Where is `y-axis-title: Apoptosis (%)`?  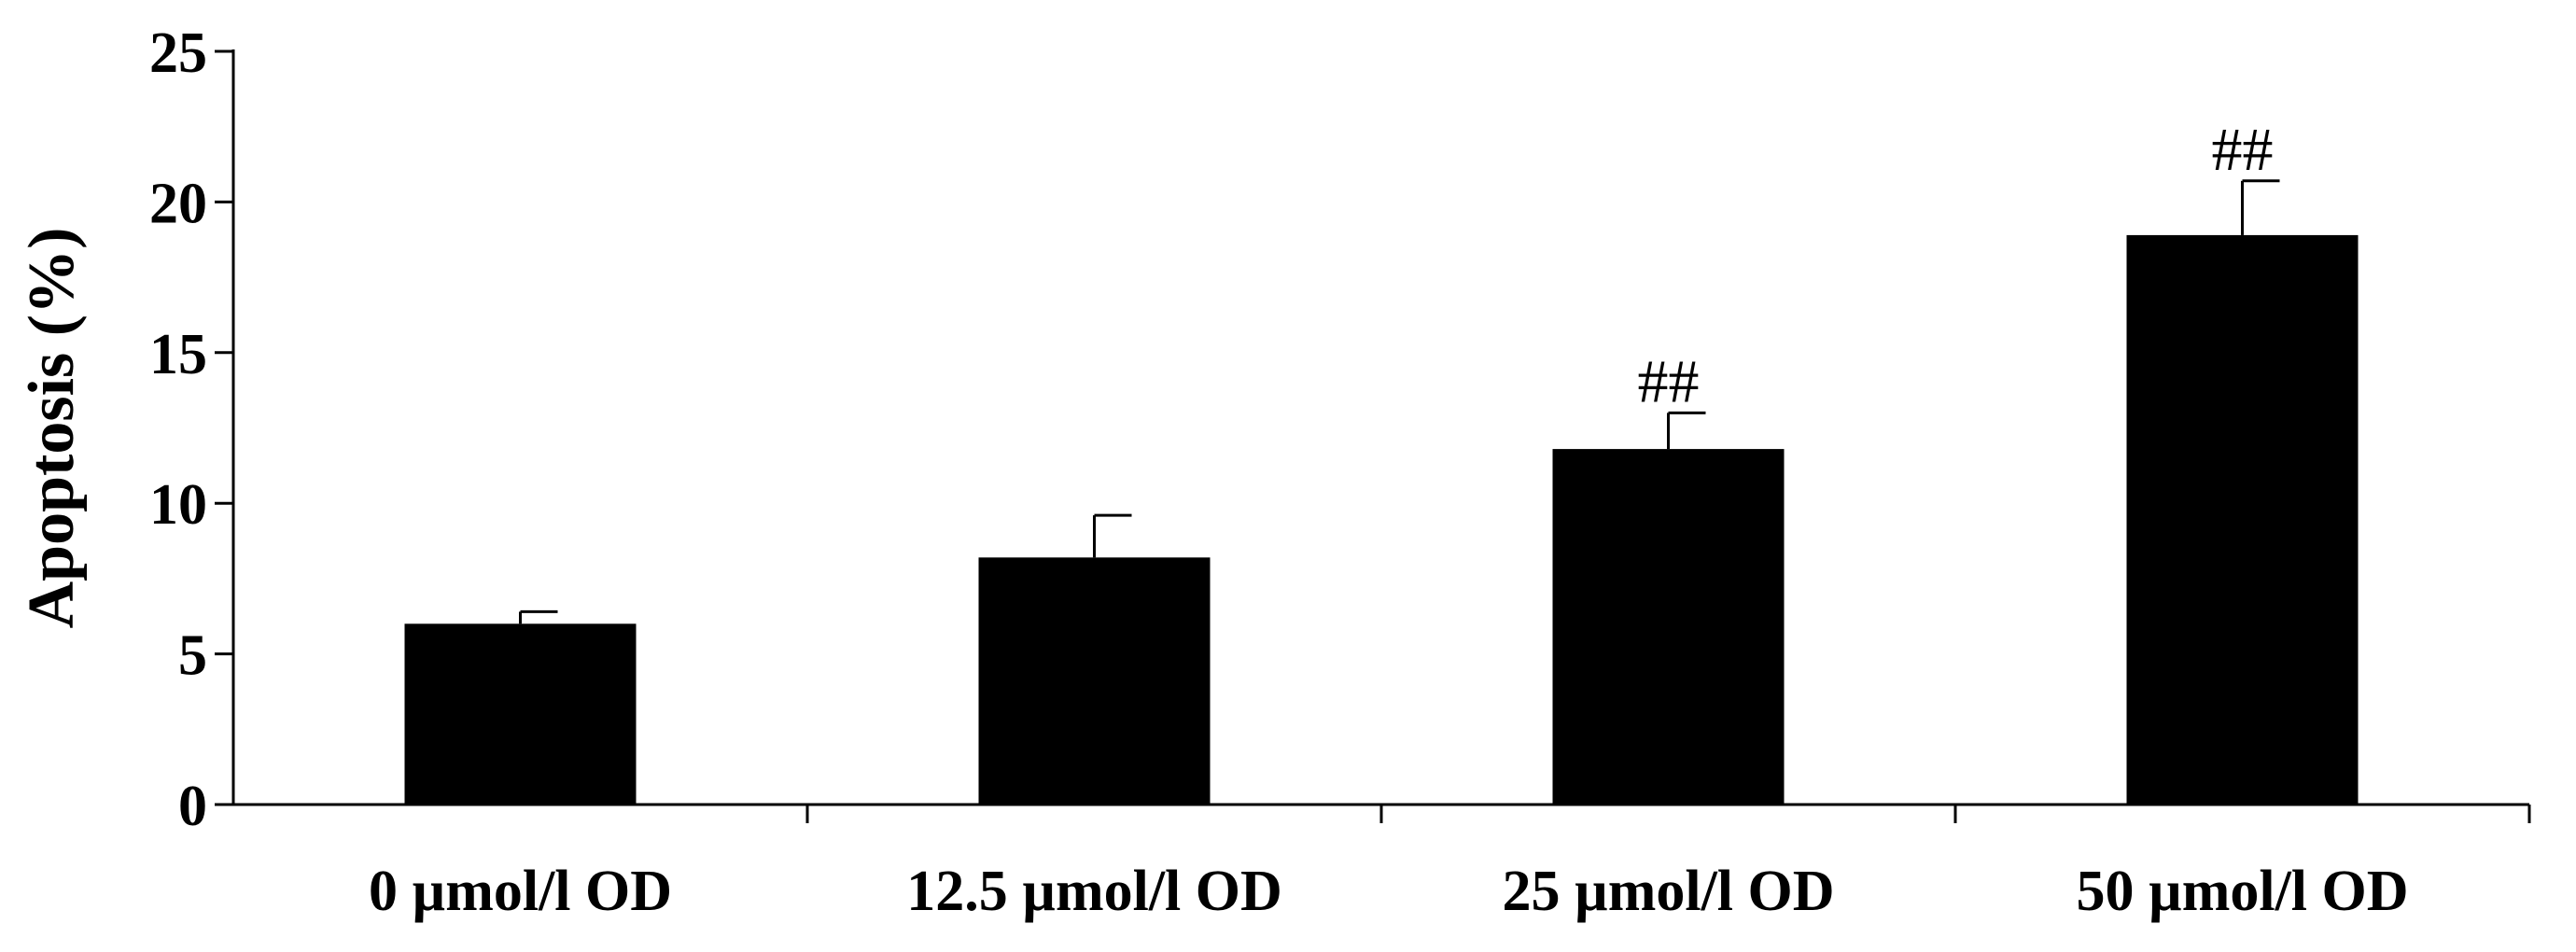
y-axis-title: Apoptosis (%) is located at coordinates (52, 428).